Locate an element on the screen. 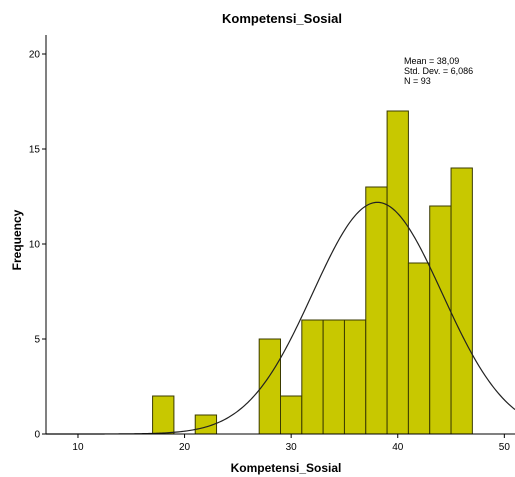  y-tick-label: 5 is located at coordinates (37, 340).